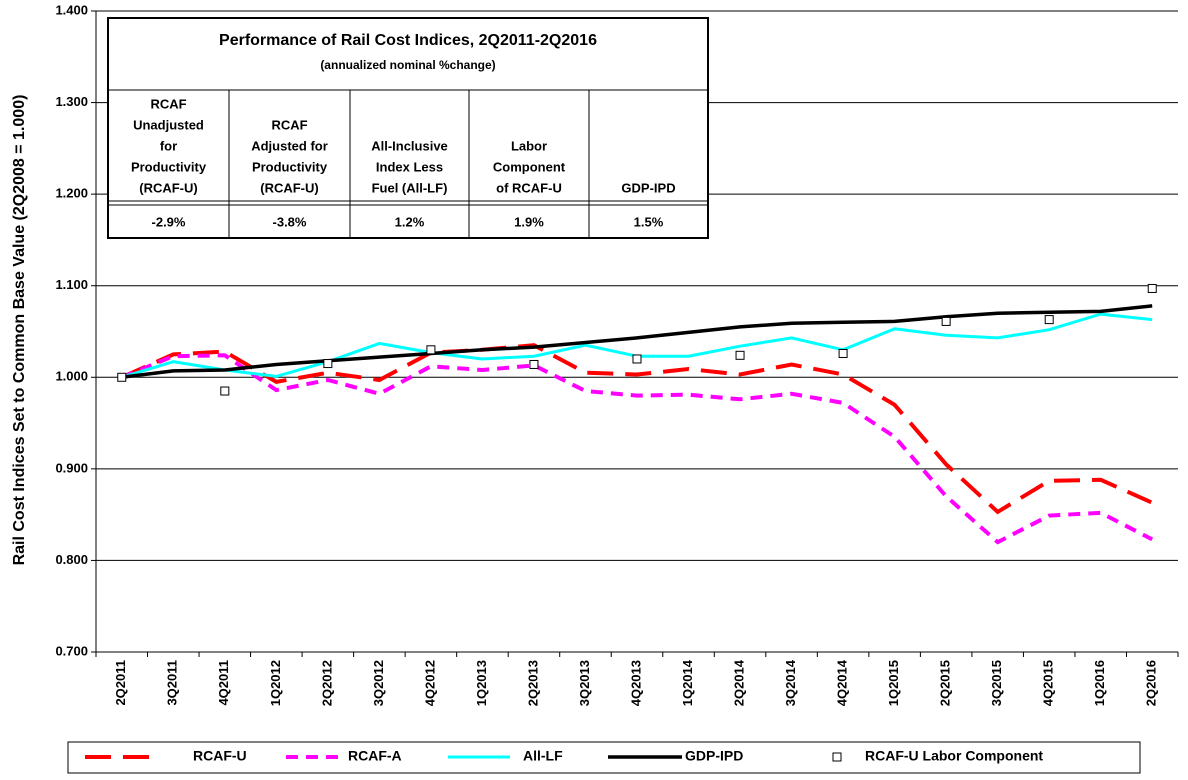 The image size is (1188, 780). I want to click on x-tick-label: 2Q2013, so click(532, 683).